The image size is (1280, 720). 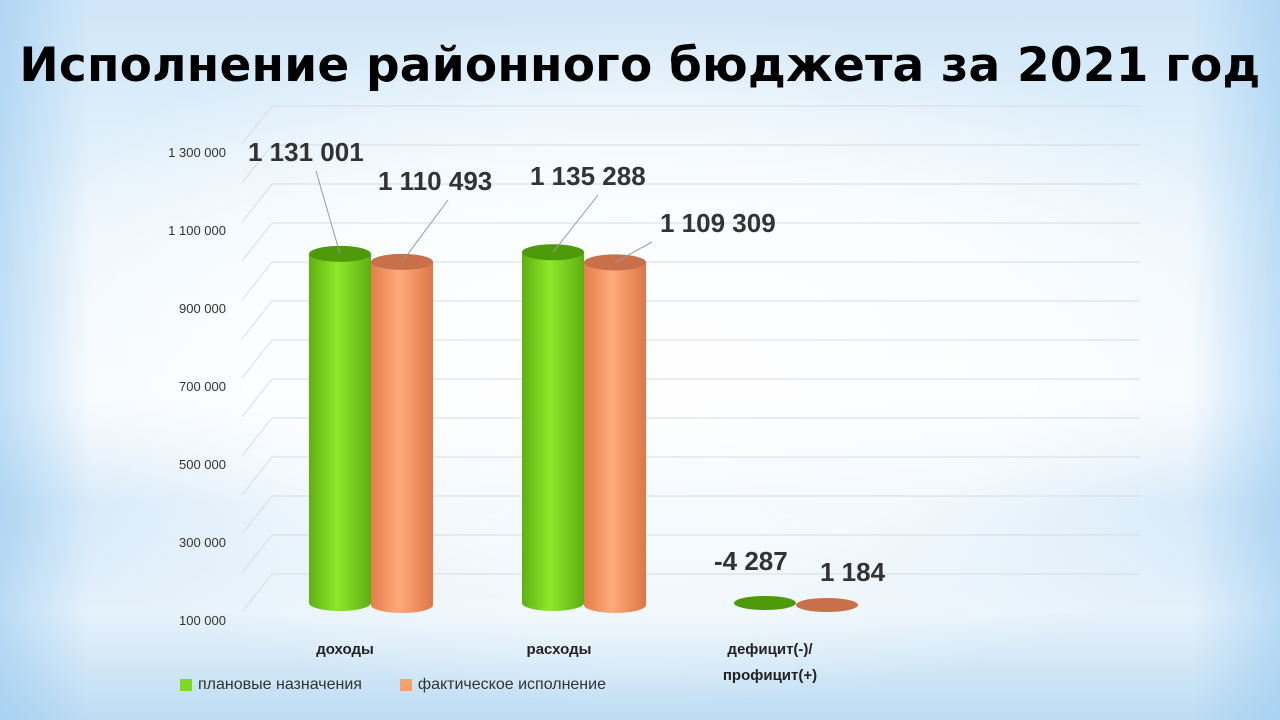 I want to click on legend-item-fact: фактическое исполнение, so click(x=502, y=685).